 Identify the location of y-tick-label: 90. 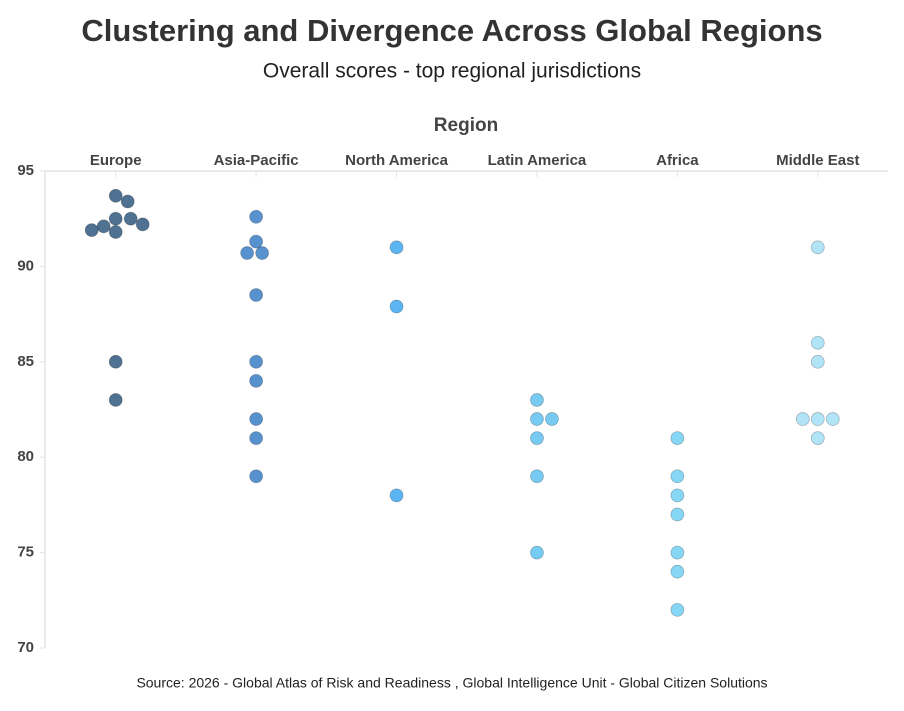
(25, 265).